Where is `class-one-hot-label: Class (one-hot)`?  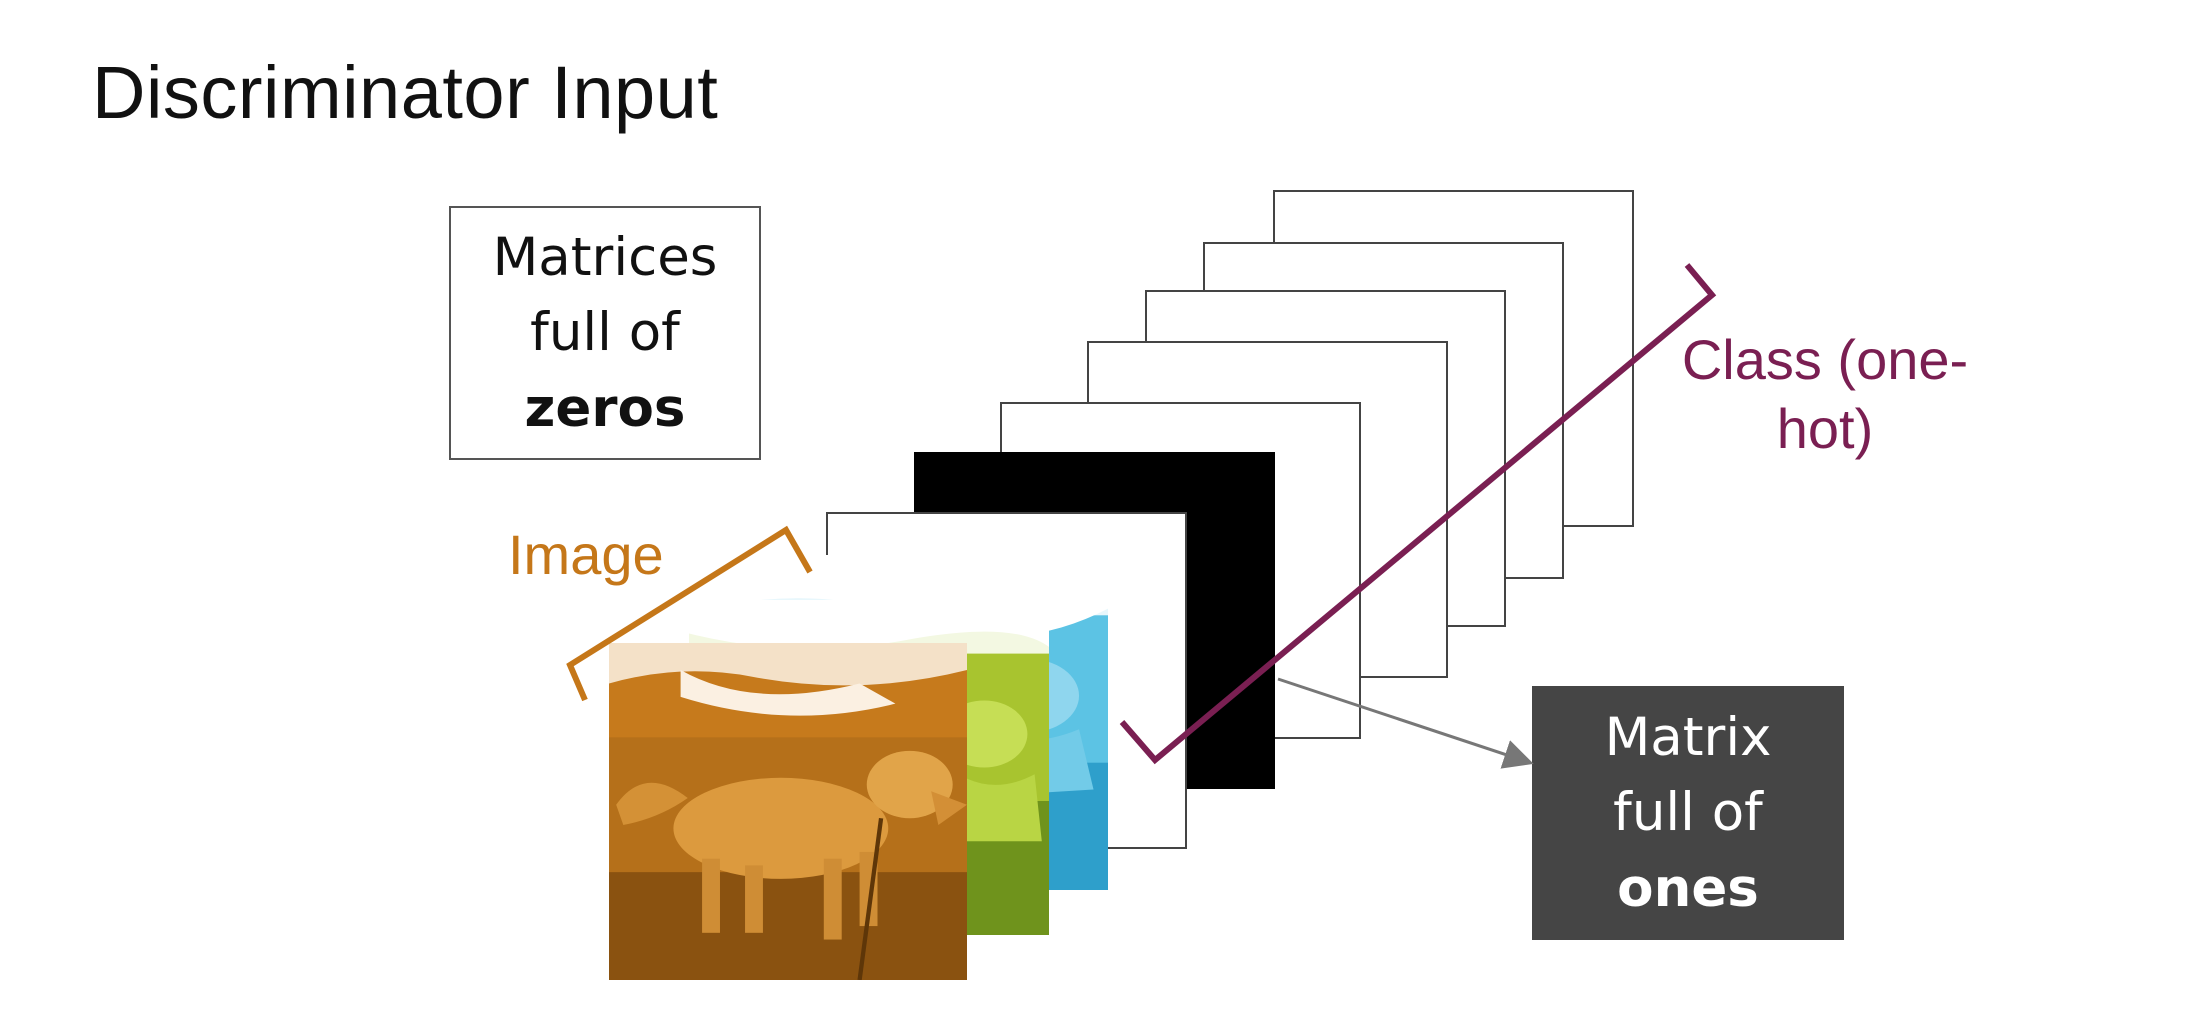 class-one-hot-label: Class (one-hot) is located at coordinates (1825, 394).